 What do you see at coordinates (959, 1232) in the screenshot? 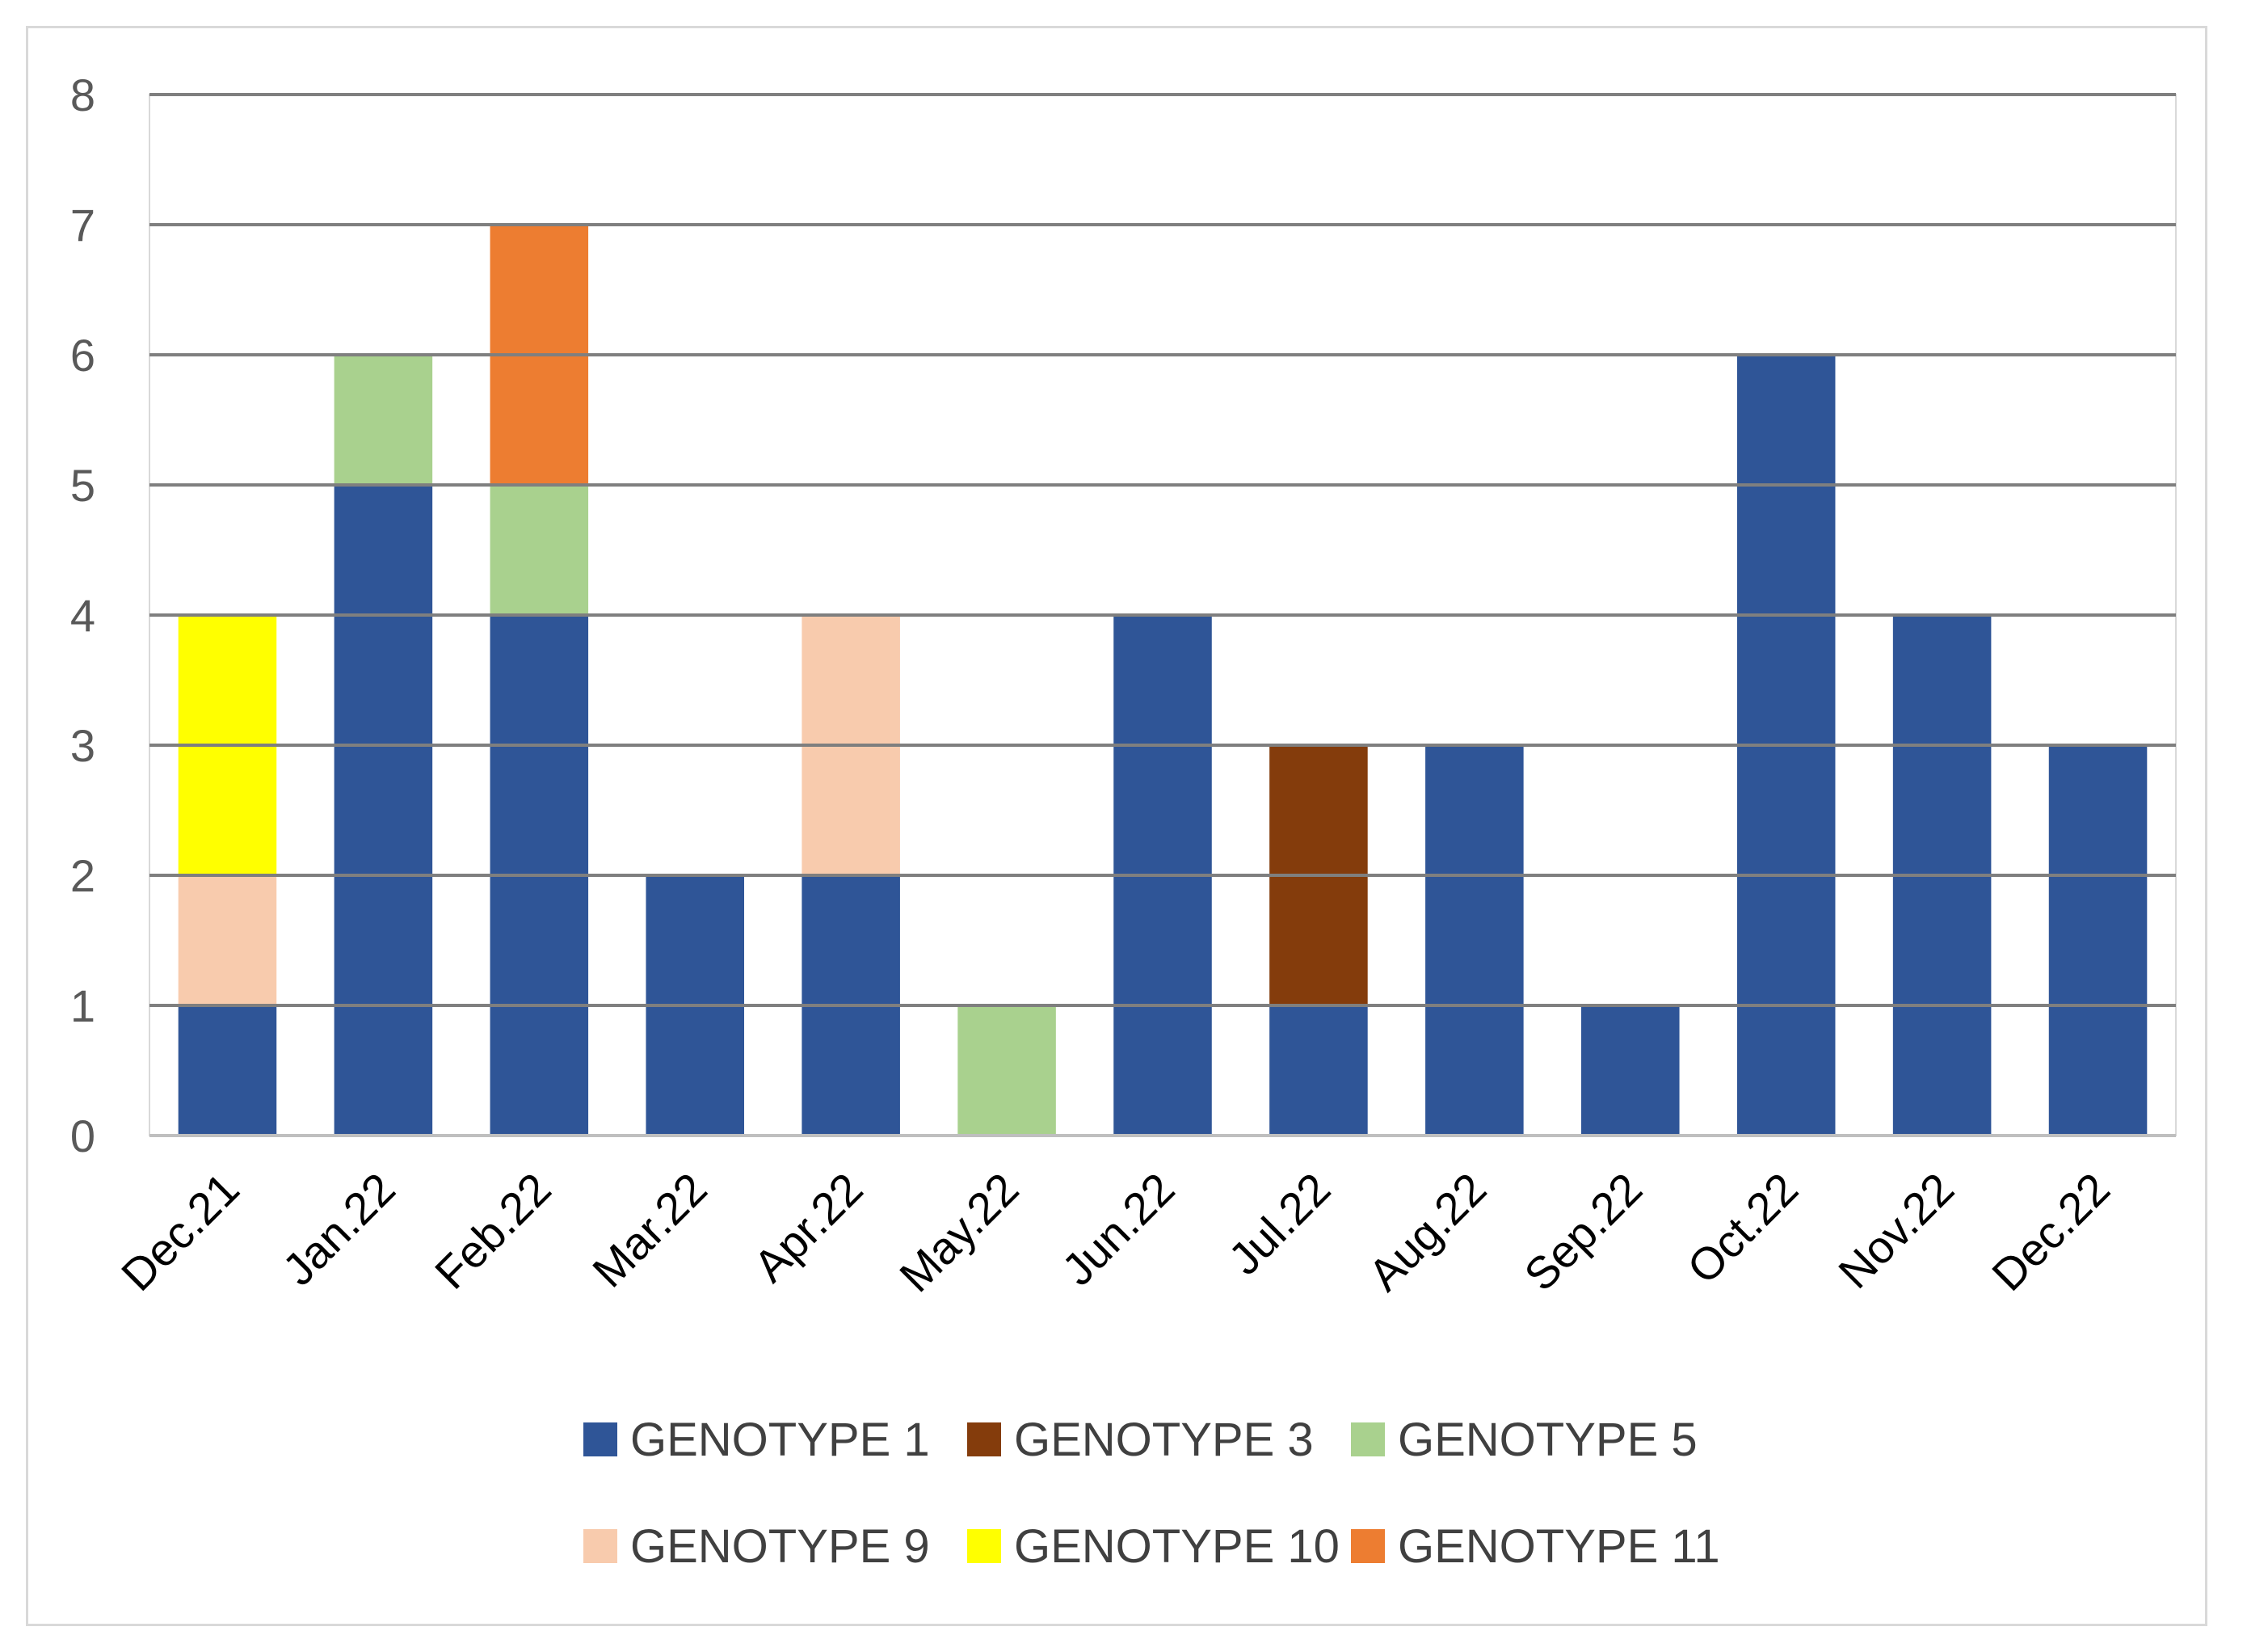
I see `x-category-label: May.22` at bounding box center [959, 1232].